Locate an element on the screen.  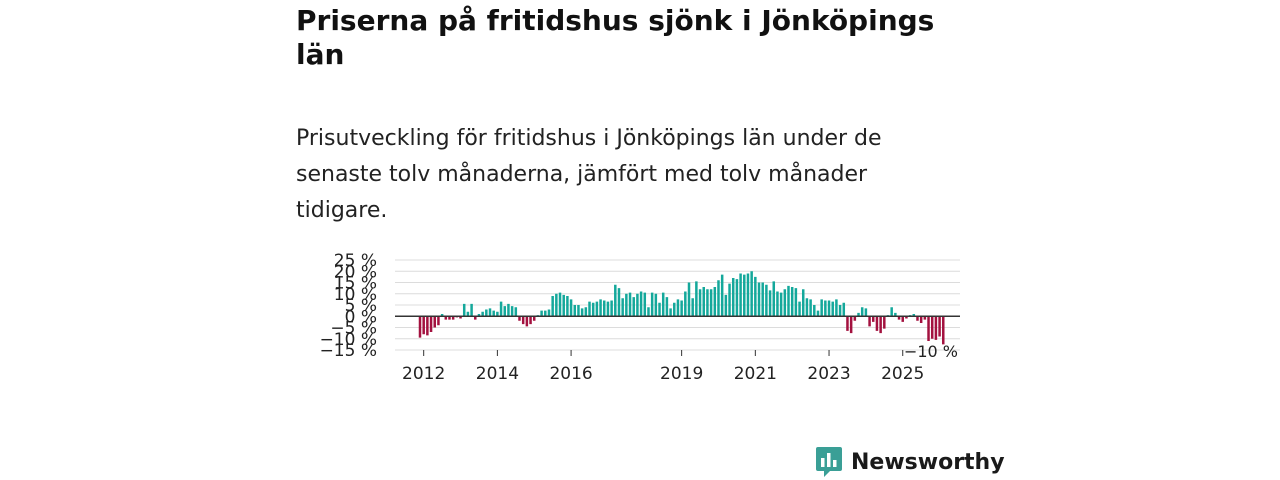
y-tick-label: 20 % is located at coordinates (355, 272).